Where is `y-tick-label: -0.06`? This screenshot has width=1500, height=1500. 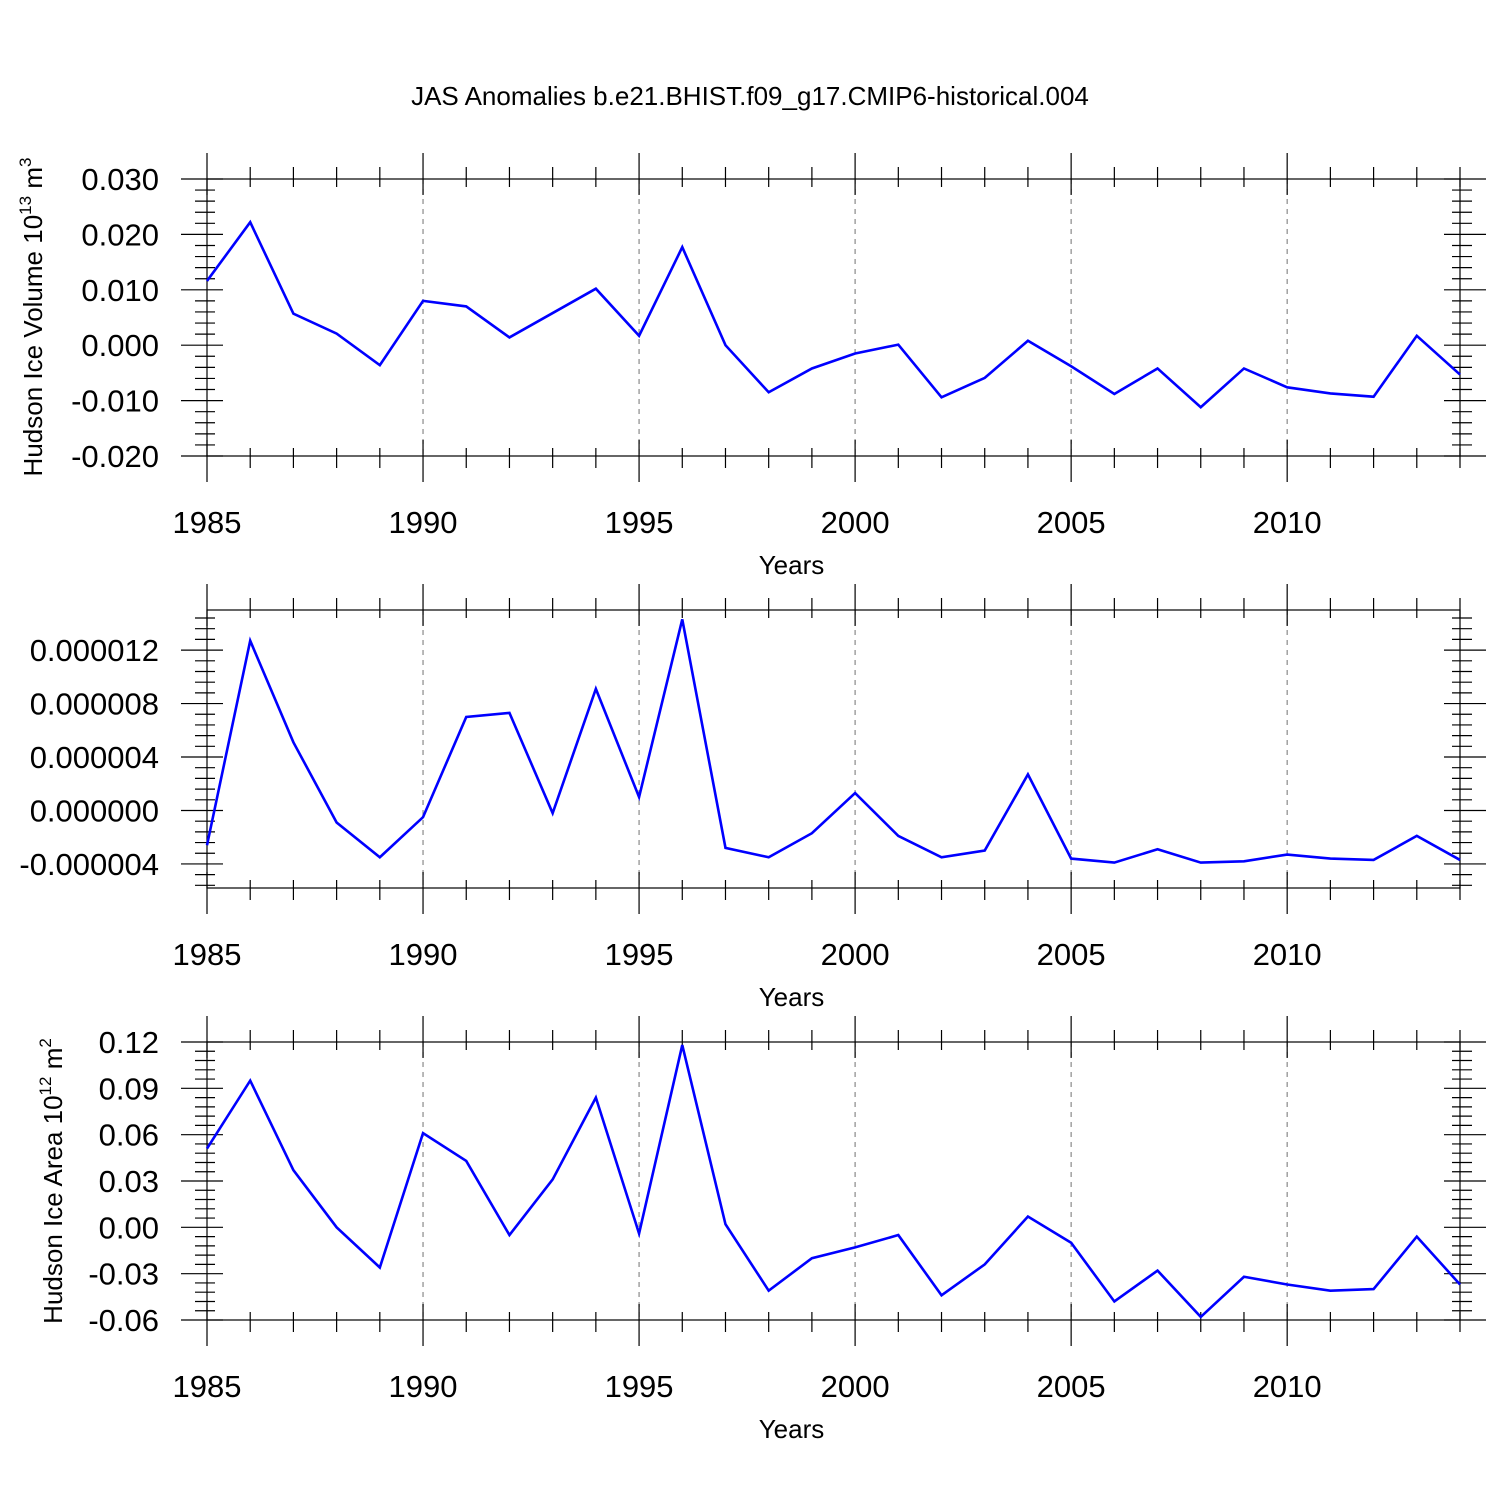 y-tick-label: -0.06 is located at coordinates (123, 1320).